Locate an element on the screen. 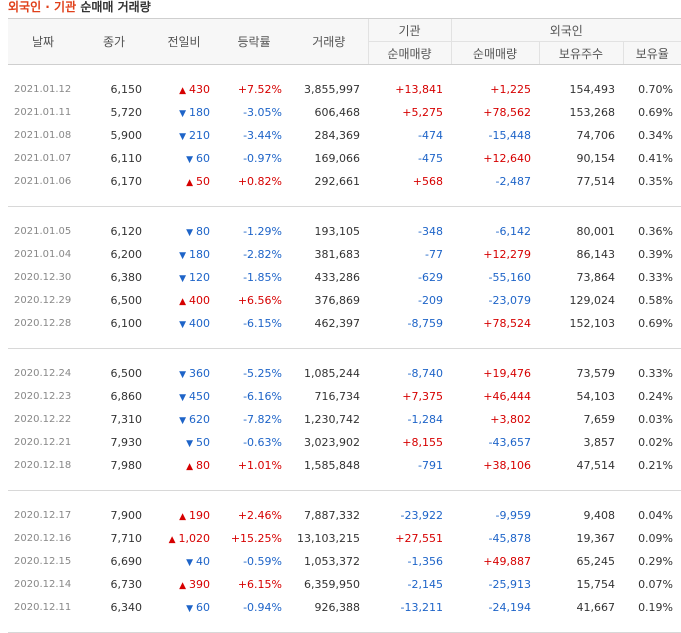 The width and height of the screenshot is (681, 633). cell-change: ▲ 390 is located at coordinates (184, 584).